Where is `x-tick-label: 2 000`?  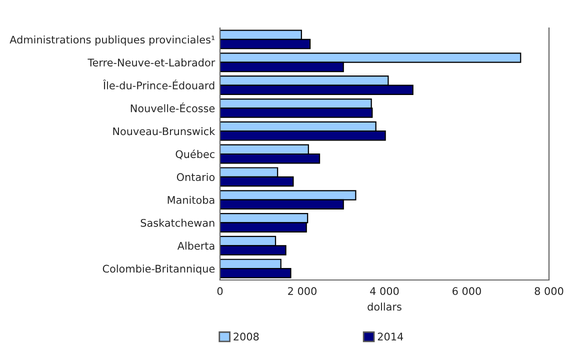
x-tick-label: 2 000 is located at coordinates (302, 291).